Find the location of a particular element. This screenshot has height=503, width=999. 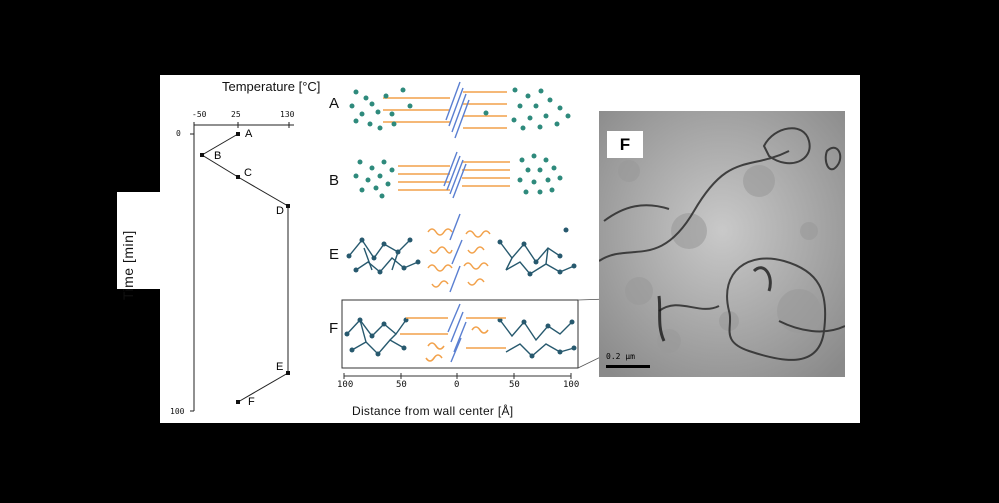

profile-label-d: D is located at coordinates (280, 211).